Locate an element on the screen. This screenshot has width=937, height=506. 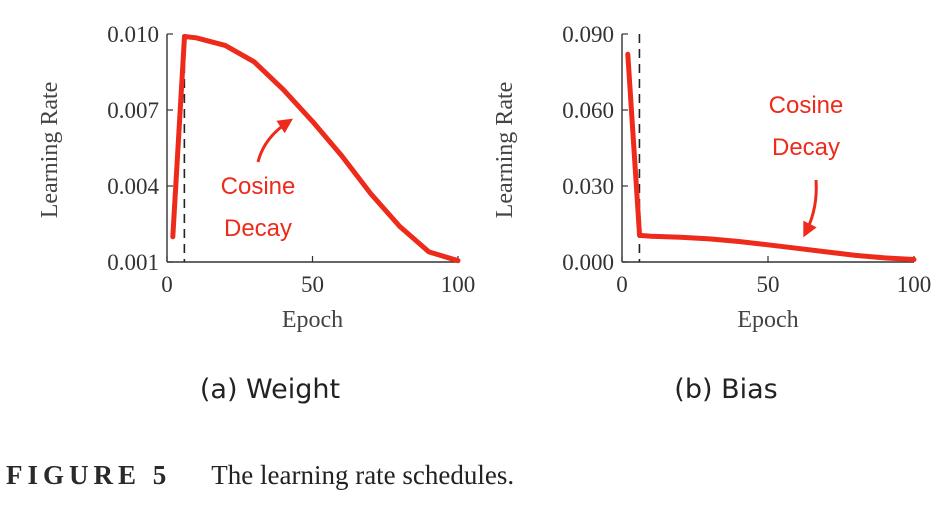
y-tick-label: 0.004 is located at coordinates (133, 186).